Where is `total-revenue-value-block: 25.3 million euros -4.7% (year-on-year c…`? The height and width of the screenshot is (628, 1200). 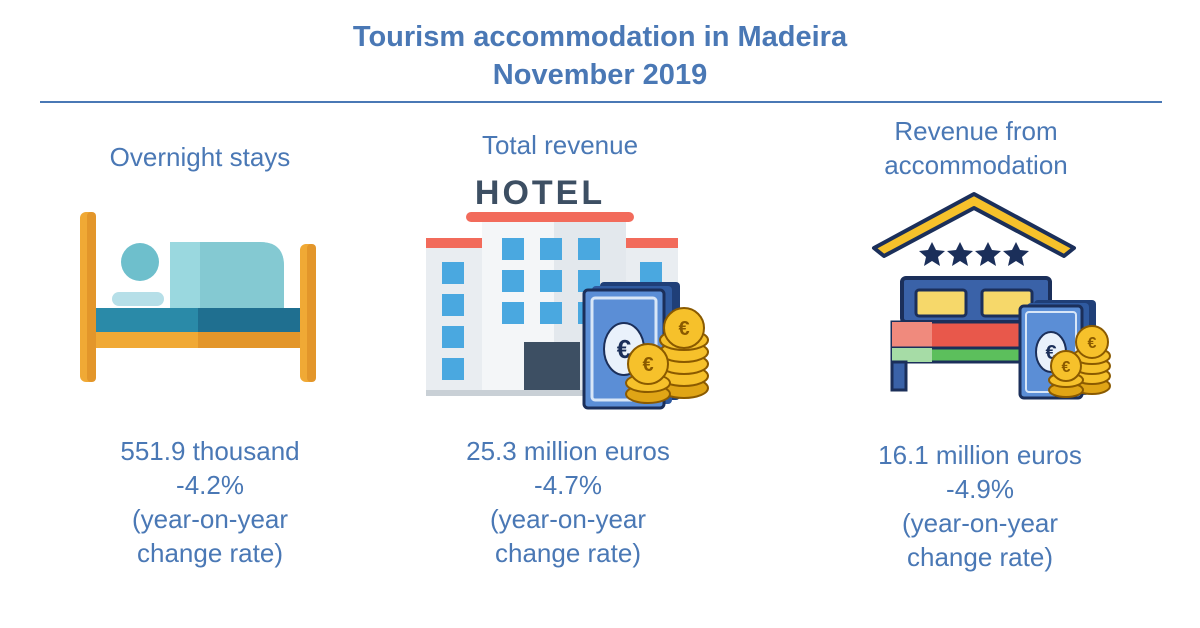 total-revenue-value-block: 25.3 million euros -4.7% (year-on-year c… is located at coordinates (568, 502).